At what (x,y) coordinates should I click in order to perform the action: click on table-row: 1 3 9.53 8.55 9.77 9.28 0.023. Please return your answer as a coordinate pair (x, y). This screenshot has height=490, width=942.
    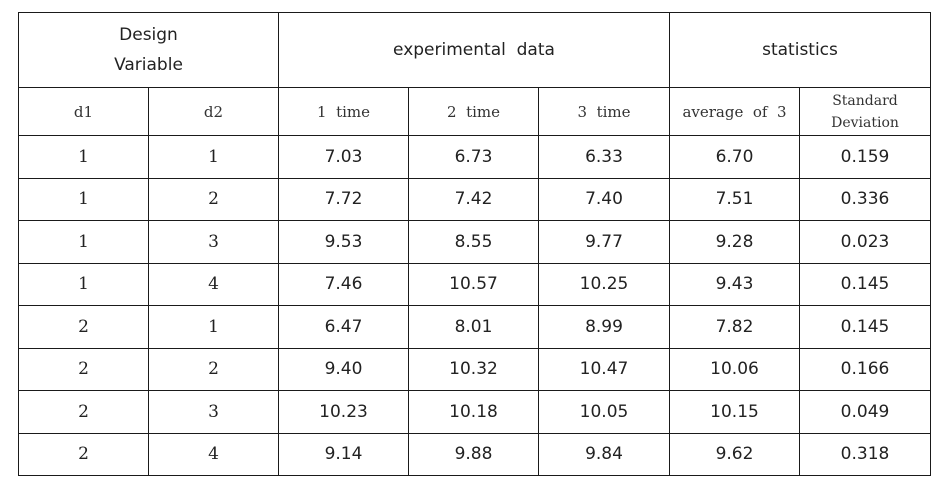
    Looking at the image, I should click on (474, 242).